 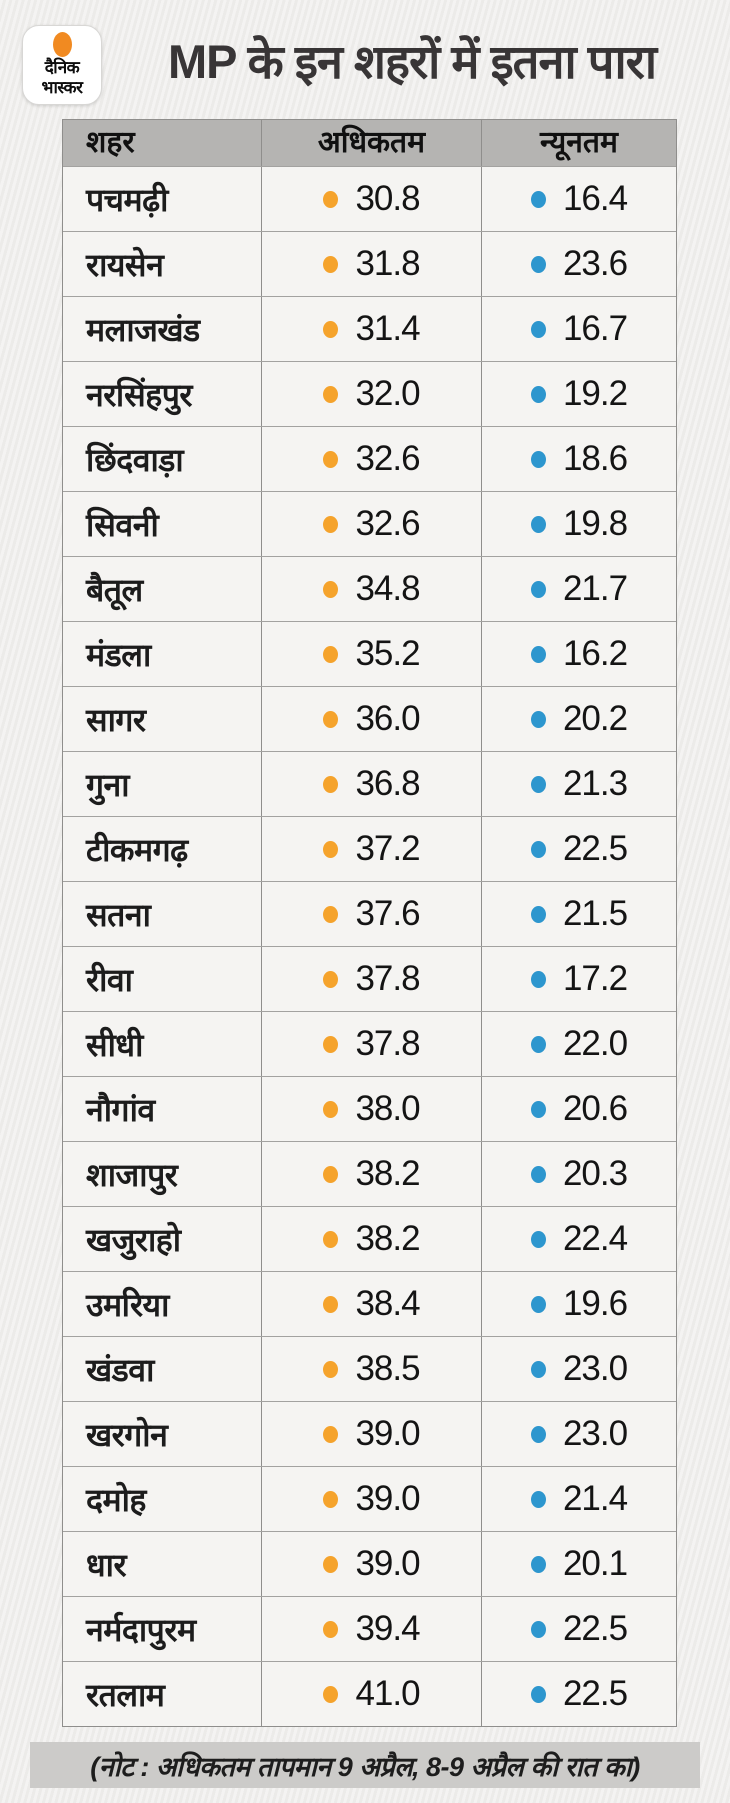 What do you see at coordinates (125, 264) in the screenshot?
I see `city-name: रायसेन` at bounding box center [125, 264].